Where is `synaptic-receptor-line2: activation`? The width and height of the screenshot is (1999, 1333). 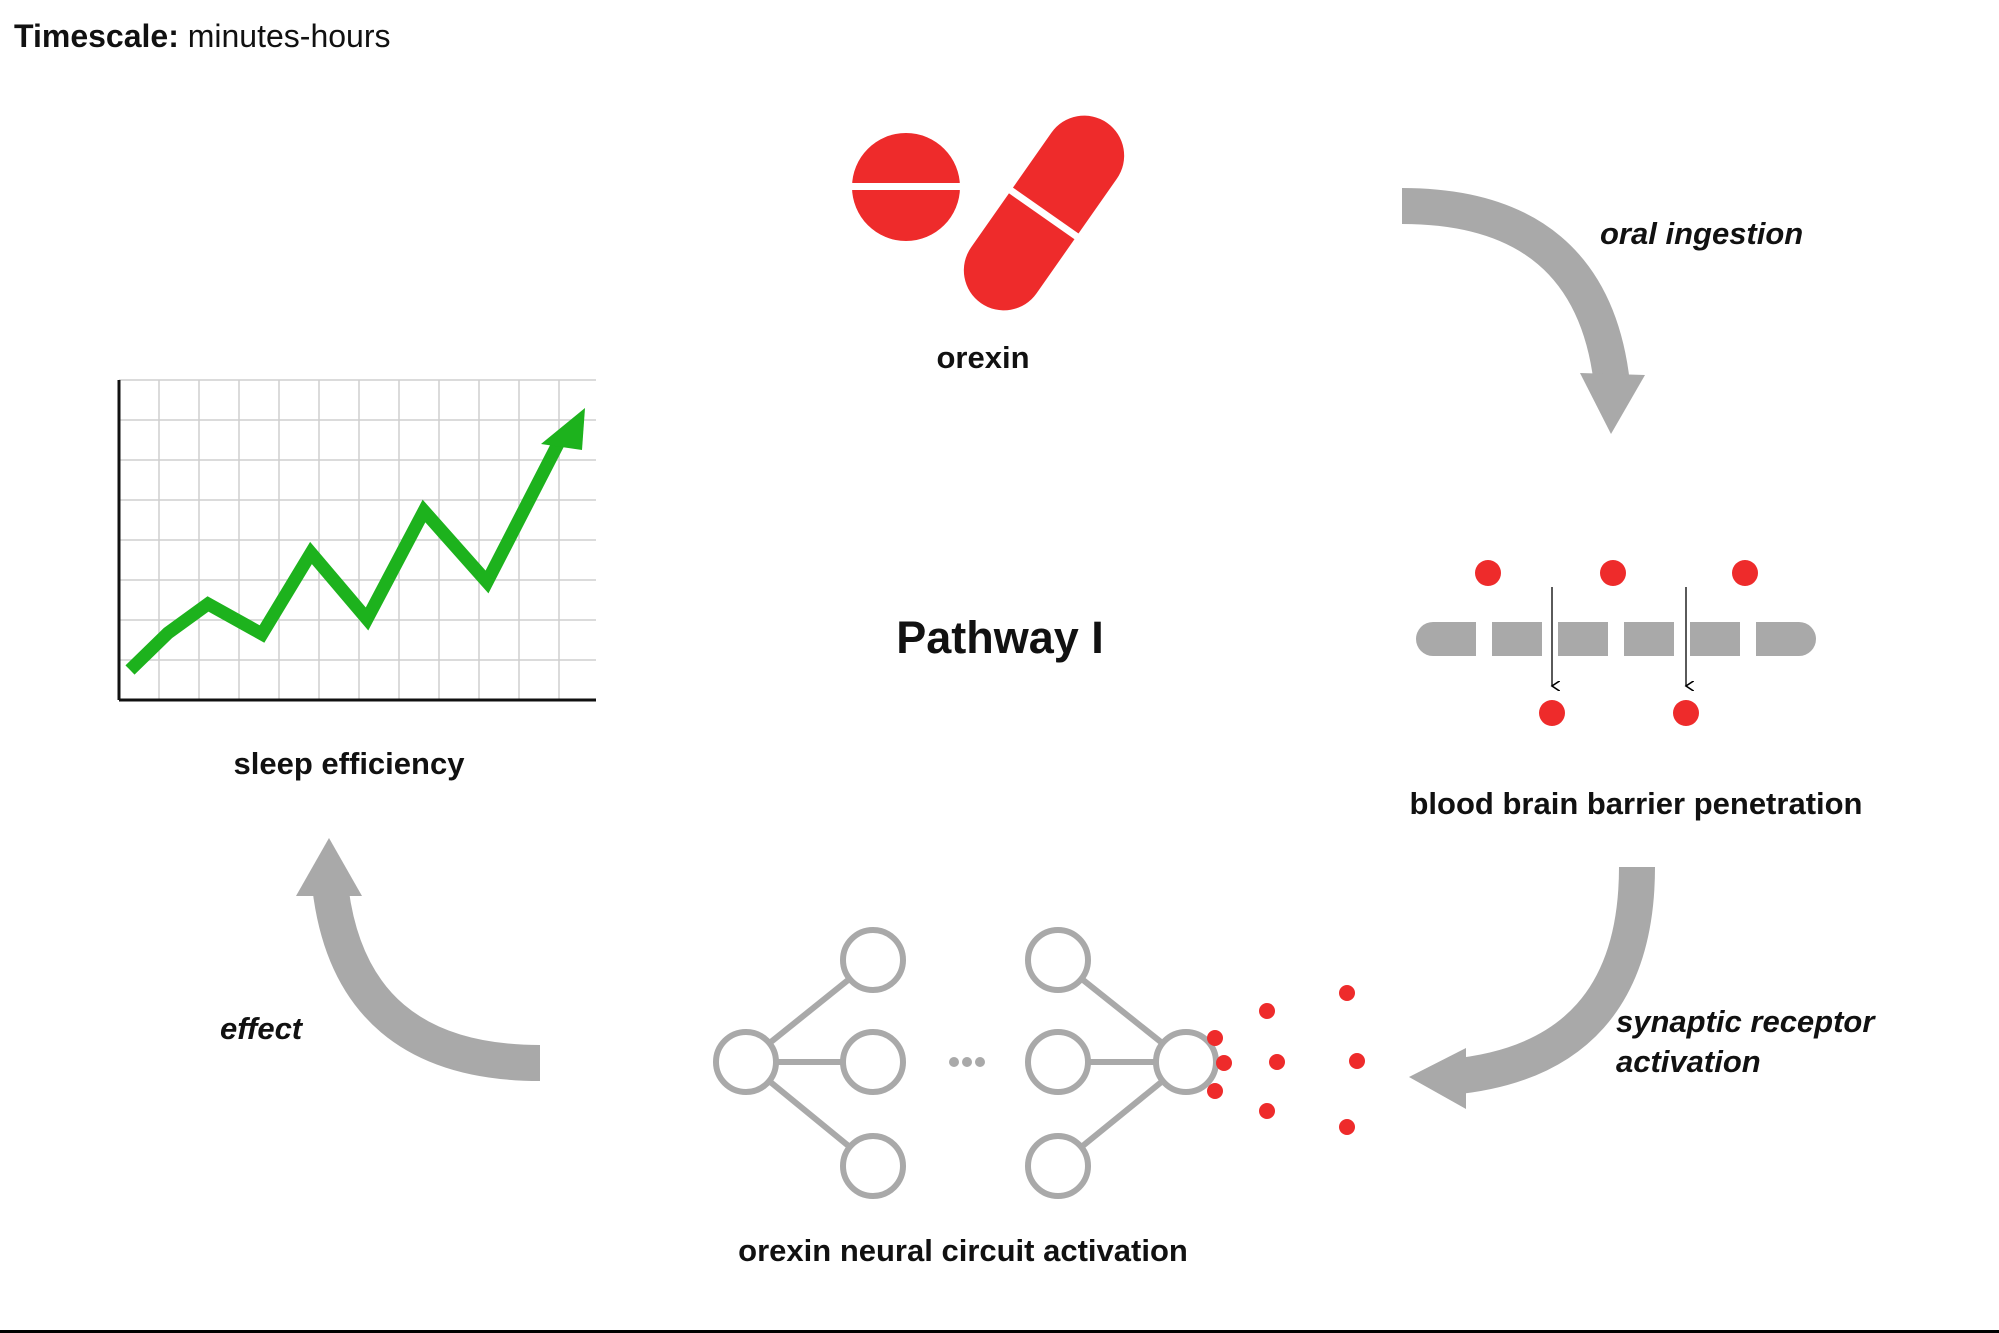 synaptic-receptor-line2: activation is located at coordinates (1688, 1061).